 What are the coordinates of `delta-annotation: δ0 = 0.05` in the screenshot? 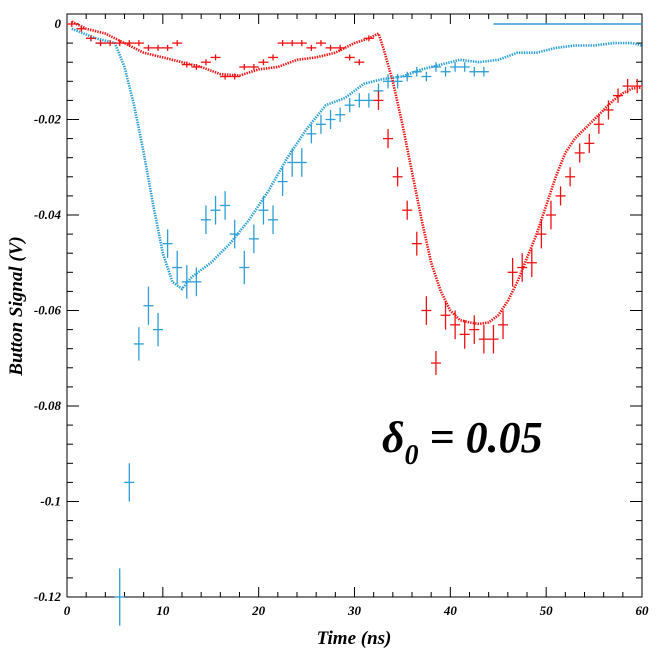 It's located at (462, 442).